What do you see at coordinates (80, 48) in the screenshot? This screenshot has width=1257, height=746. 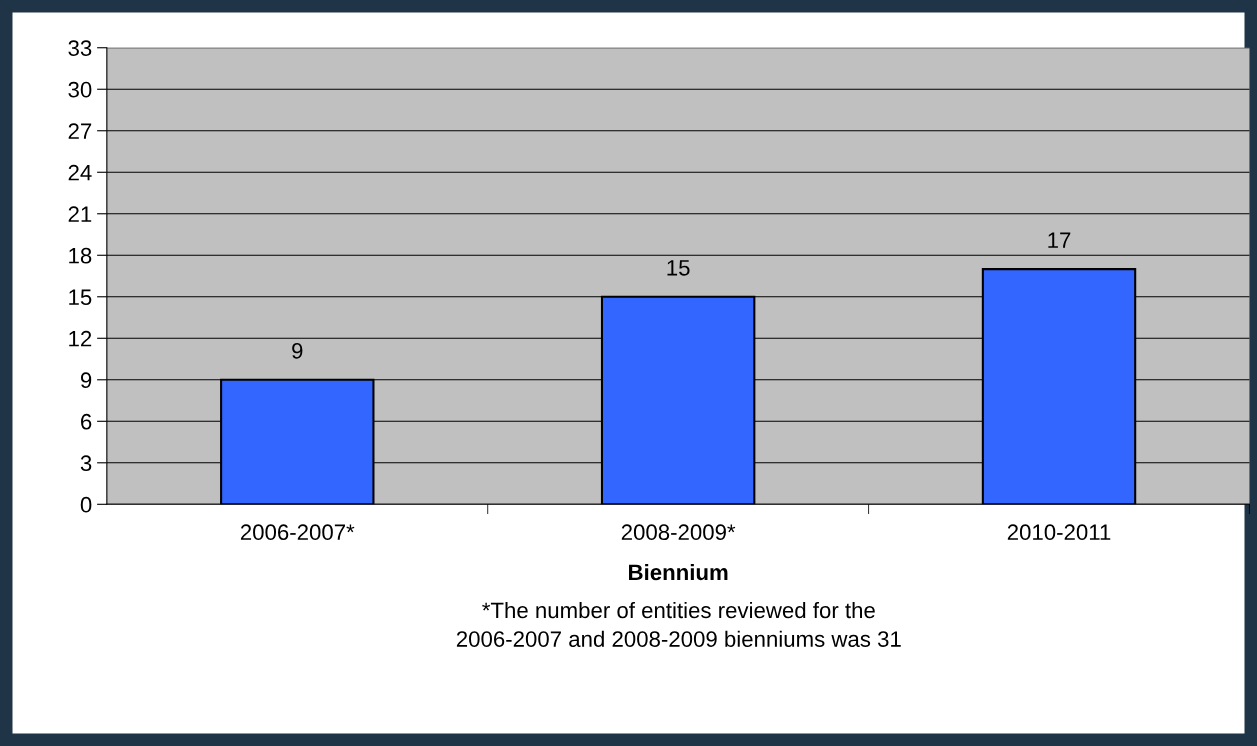 I see `y-tick-label: 33` at bounding box center [80, 48].